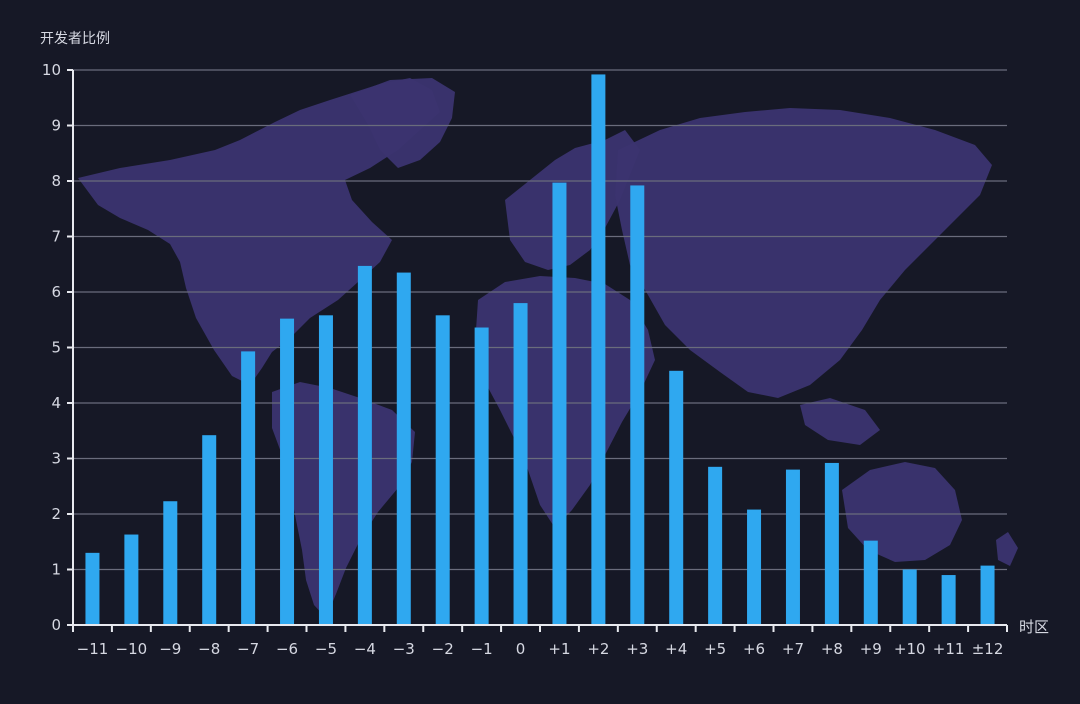 Image resolution: width=1080 pixels, height=704 pixels. Describe the element at coordinates (1034, 627) in the screenshot. I see `x-axis-title: 时区` at that location.